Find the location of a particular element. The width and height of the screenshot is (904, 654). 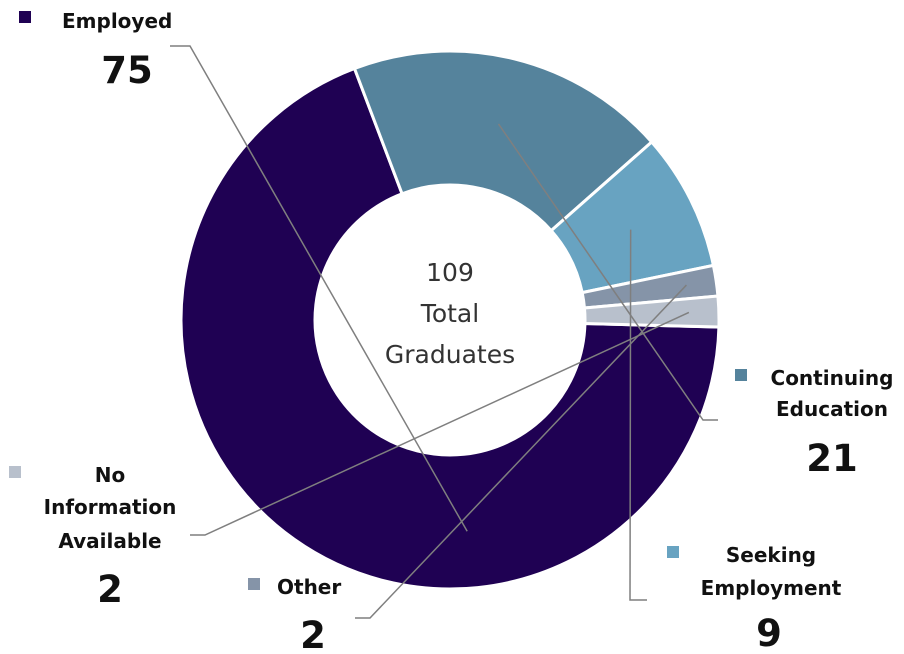

label-no-information-line3: Available is located at coordinates (109, 541).